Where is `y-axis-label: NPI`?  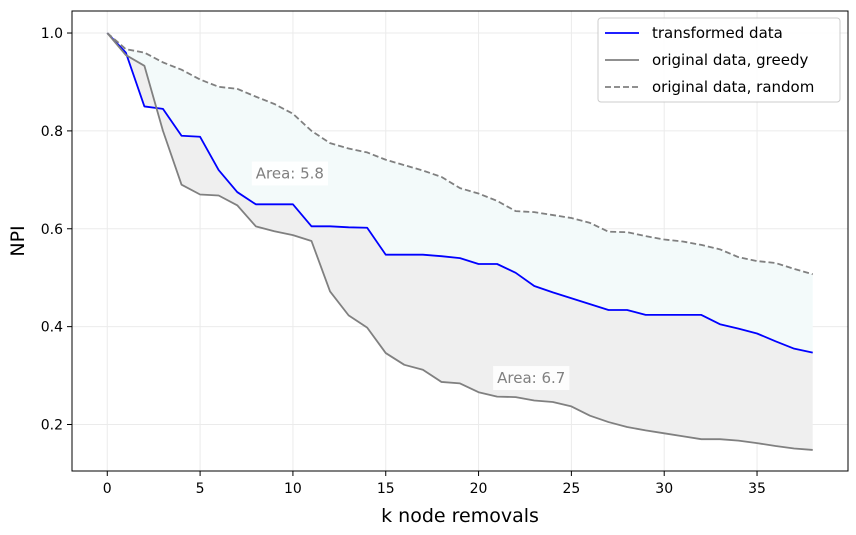 y-axis-label: NPI is located at coordinates (18, 240).